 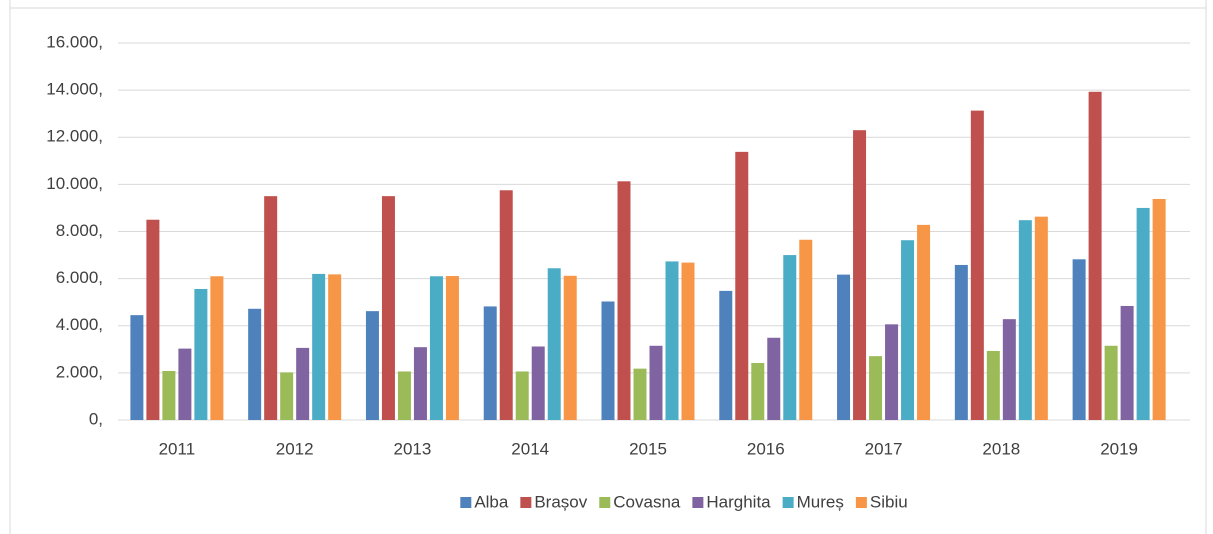 I want to click on y-tick-label: 4.000,, so click(x=79, y=324).